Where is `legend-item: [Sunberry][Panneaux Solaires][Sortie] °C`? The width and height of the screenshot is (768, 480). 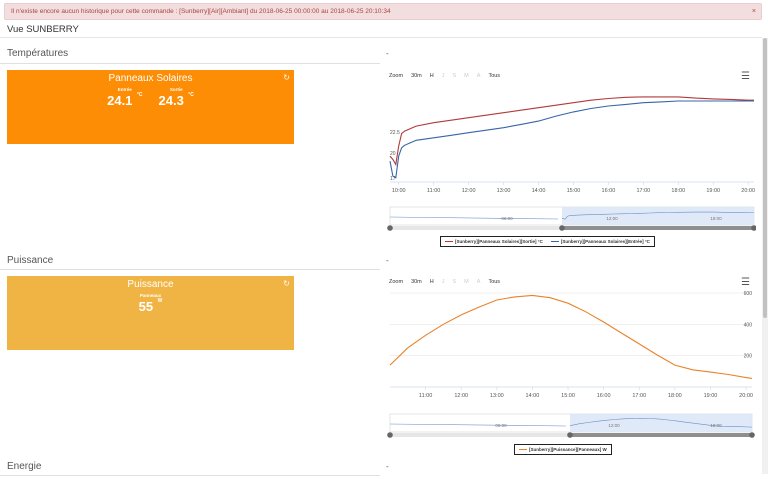 legend-item: [Sunberry][Panneaux Solaires][Sortie] °C is located at coordinates (494, 241).